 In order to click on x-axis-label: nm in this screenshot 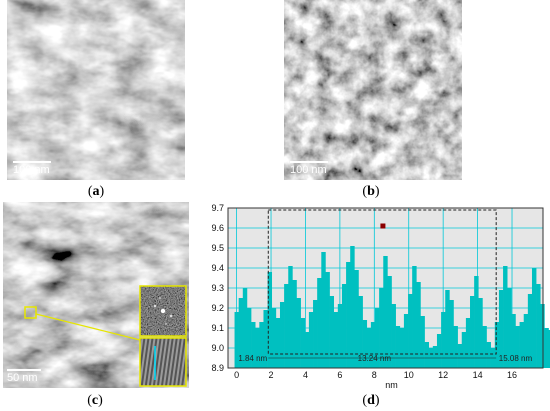, I will do `click(391, 385)`.